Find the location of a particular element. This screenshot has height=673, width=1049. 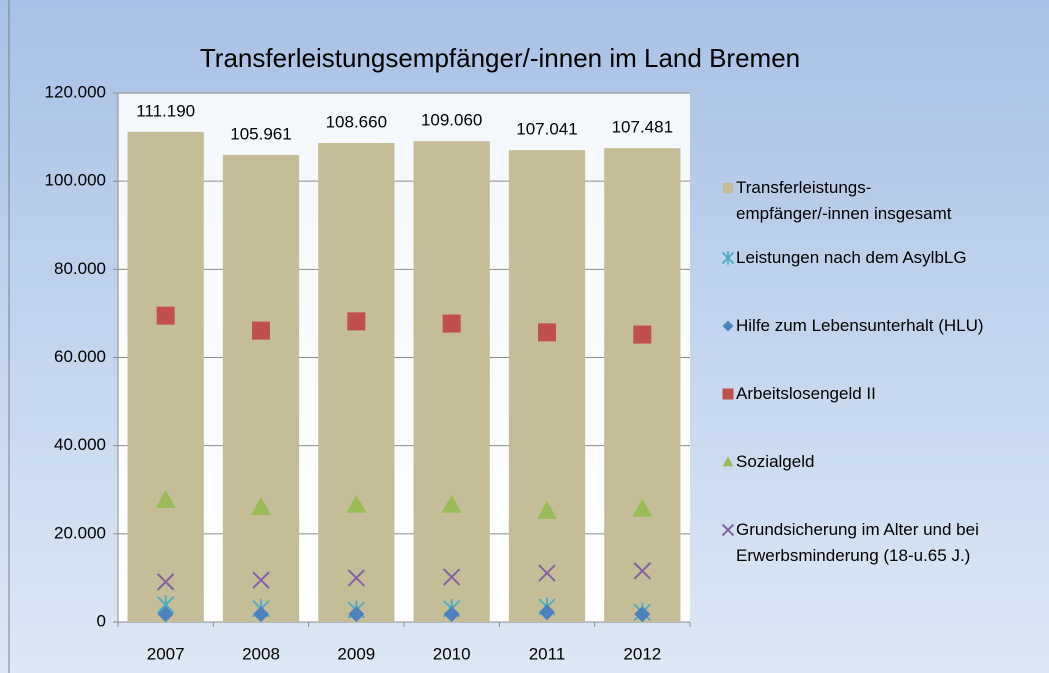

y-tick-label: 100.000 is located at coordinates (75, 180).